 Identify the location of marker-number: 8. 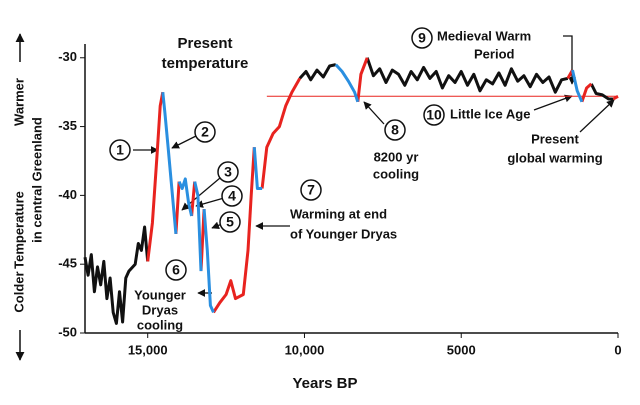
(395, 130).